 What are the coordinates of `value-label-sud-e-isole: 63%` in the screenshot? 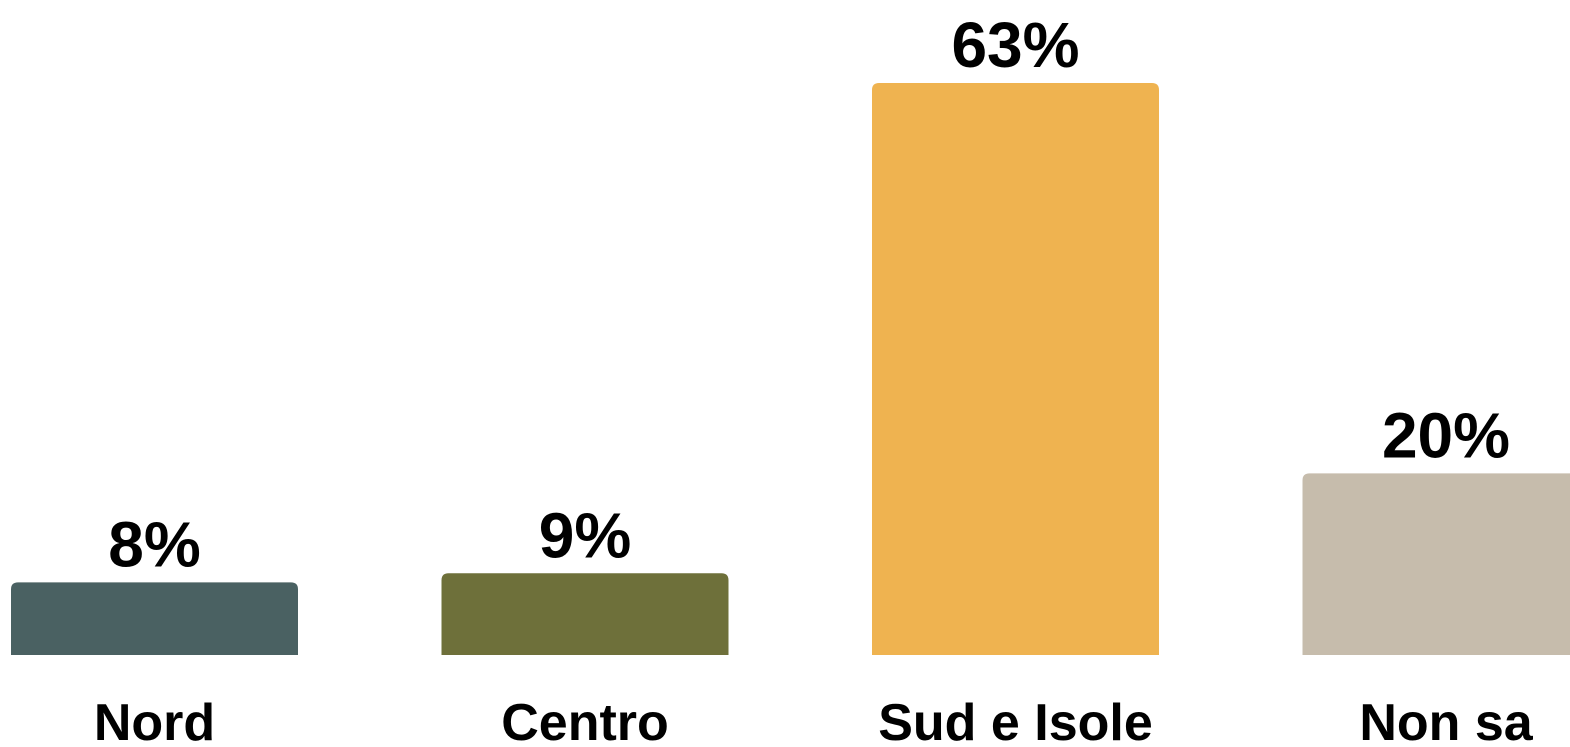 It's located at (1015, 45).